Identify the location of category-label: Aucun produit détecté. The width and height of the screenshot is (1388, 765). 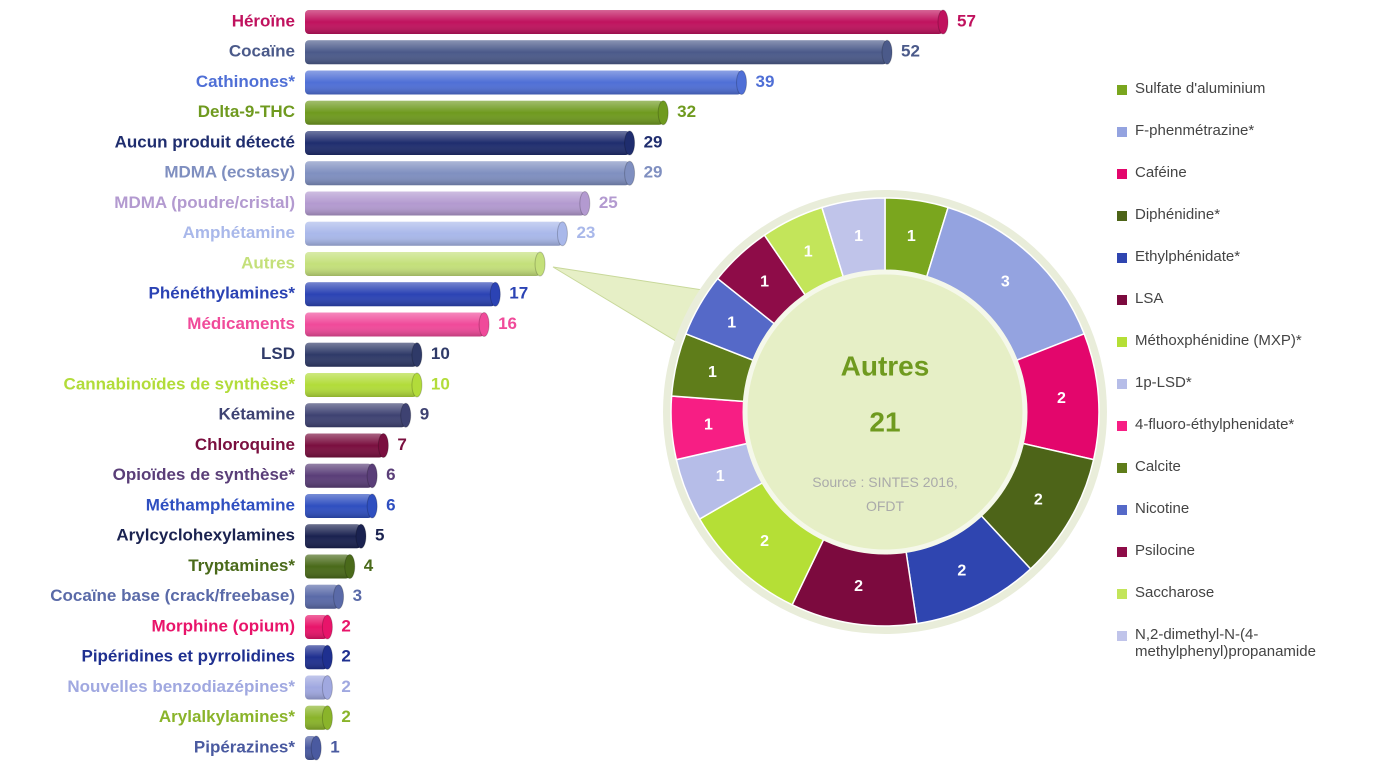
(205, 141).